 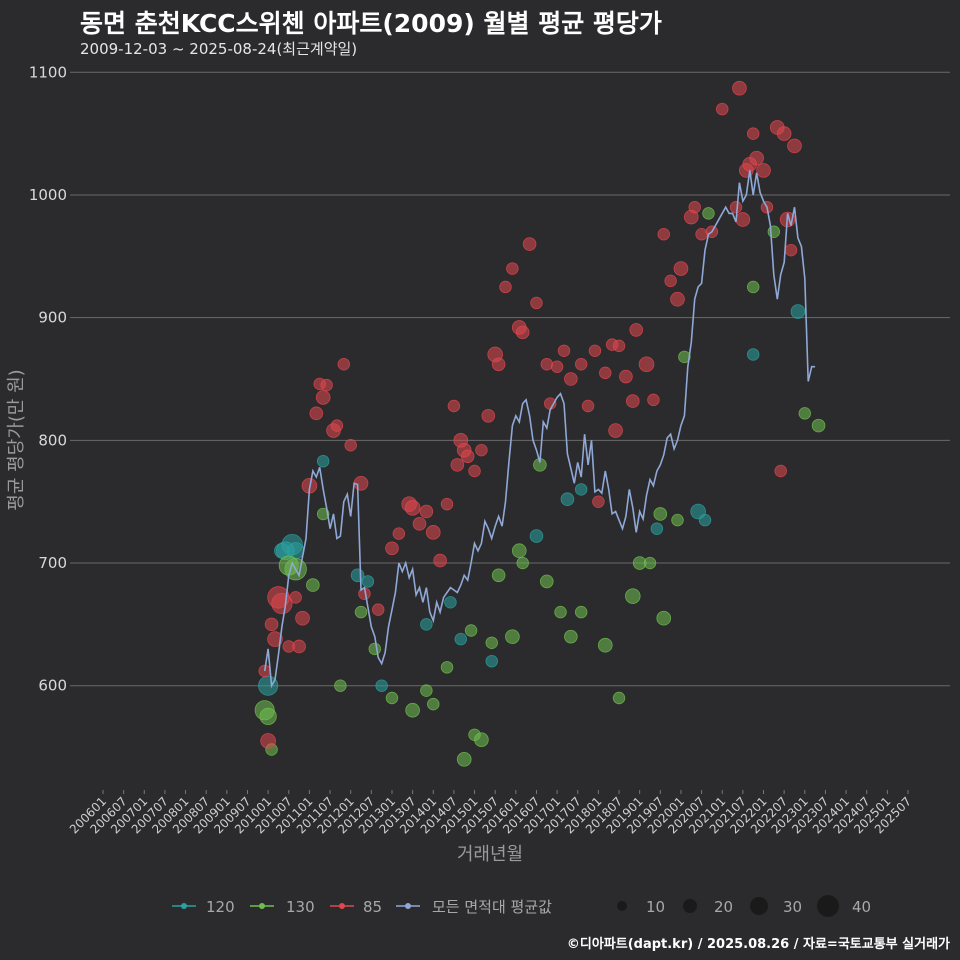 What do you see at coordinates (371, 23) in the screenshot?
I see `chart-title: 동면 춘천KCC스위첸 아파트(2009) 월별 평균 평당가` at bounding box center [371, 23].